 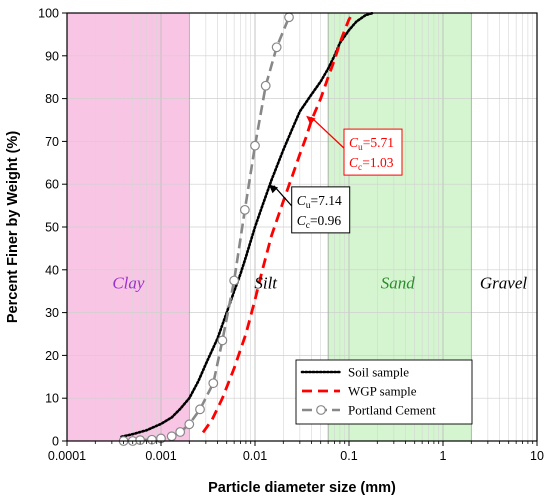 I want to click on annotation-cc-text: Cc=0.96, so click(x=319, y=222).